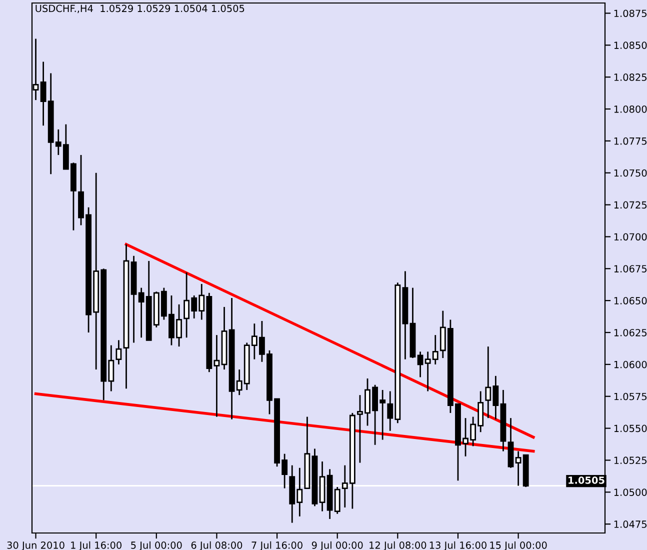 The image size is (647, 550). What do you see at coordinates (630, 14) in the screenshot?
I see `y-tick-label: 1.0875` at bounding box center [630, 14].